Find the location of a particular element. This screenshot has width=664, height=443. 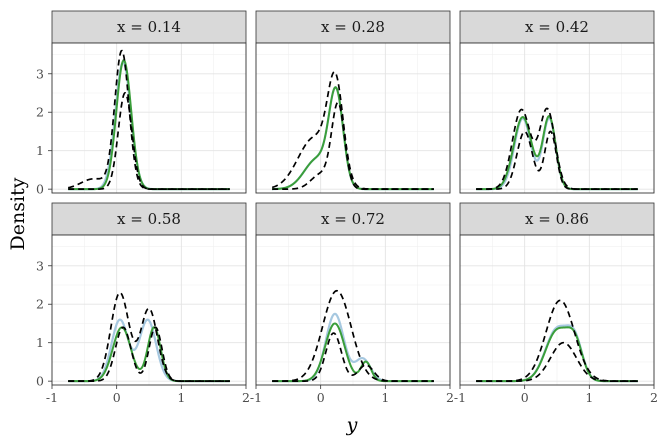

facet-label: x = 0.28 is located at coordinates (353, 27).